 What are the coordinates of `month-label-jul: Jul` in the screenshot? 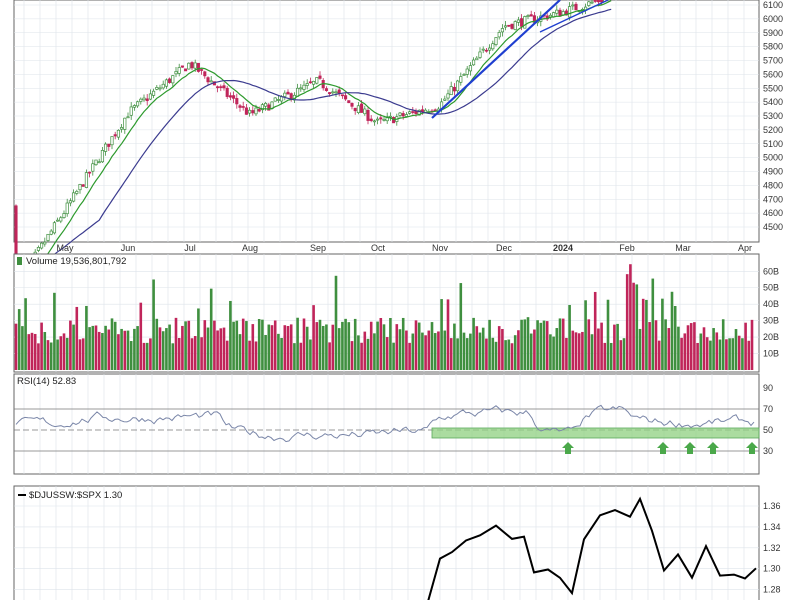 It's located at (190, 248).